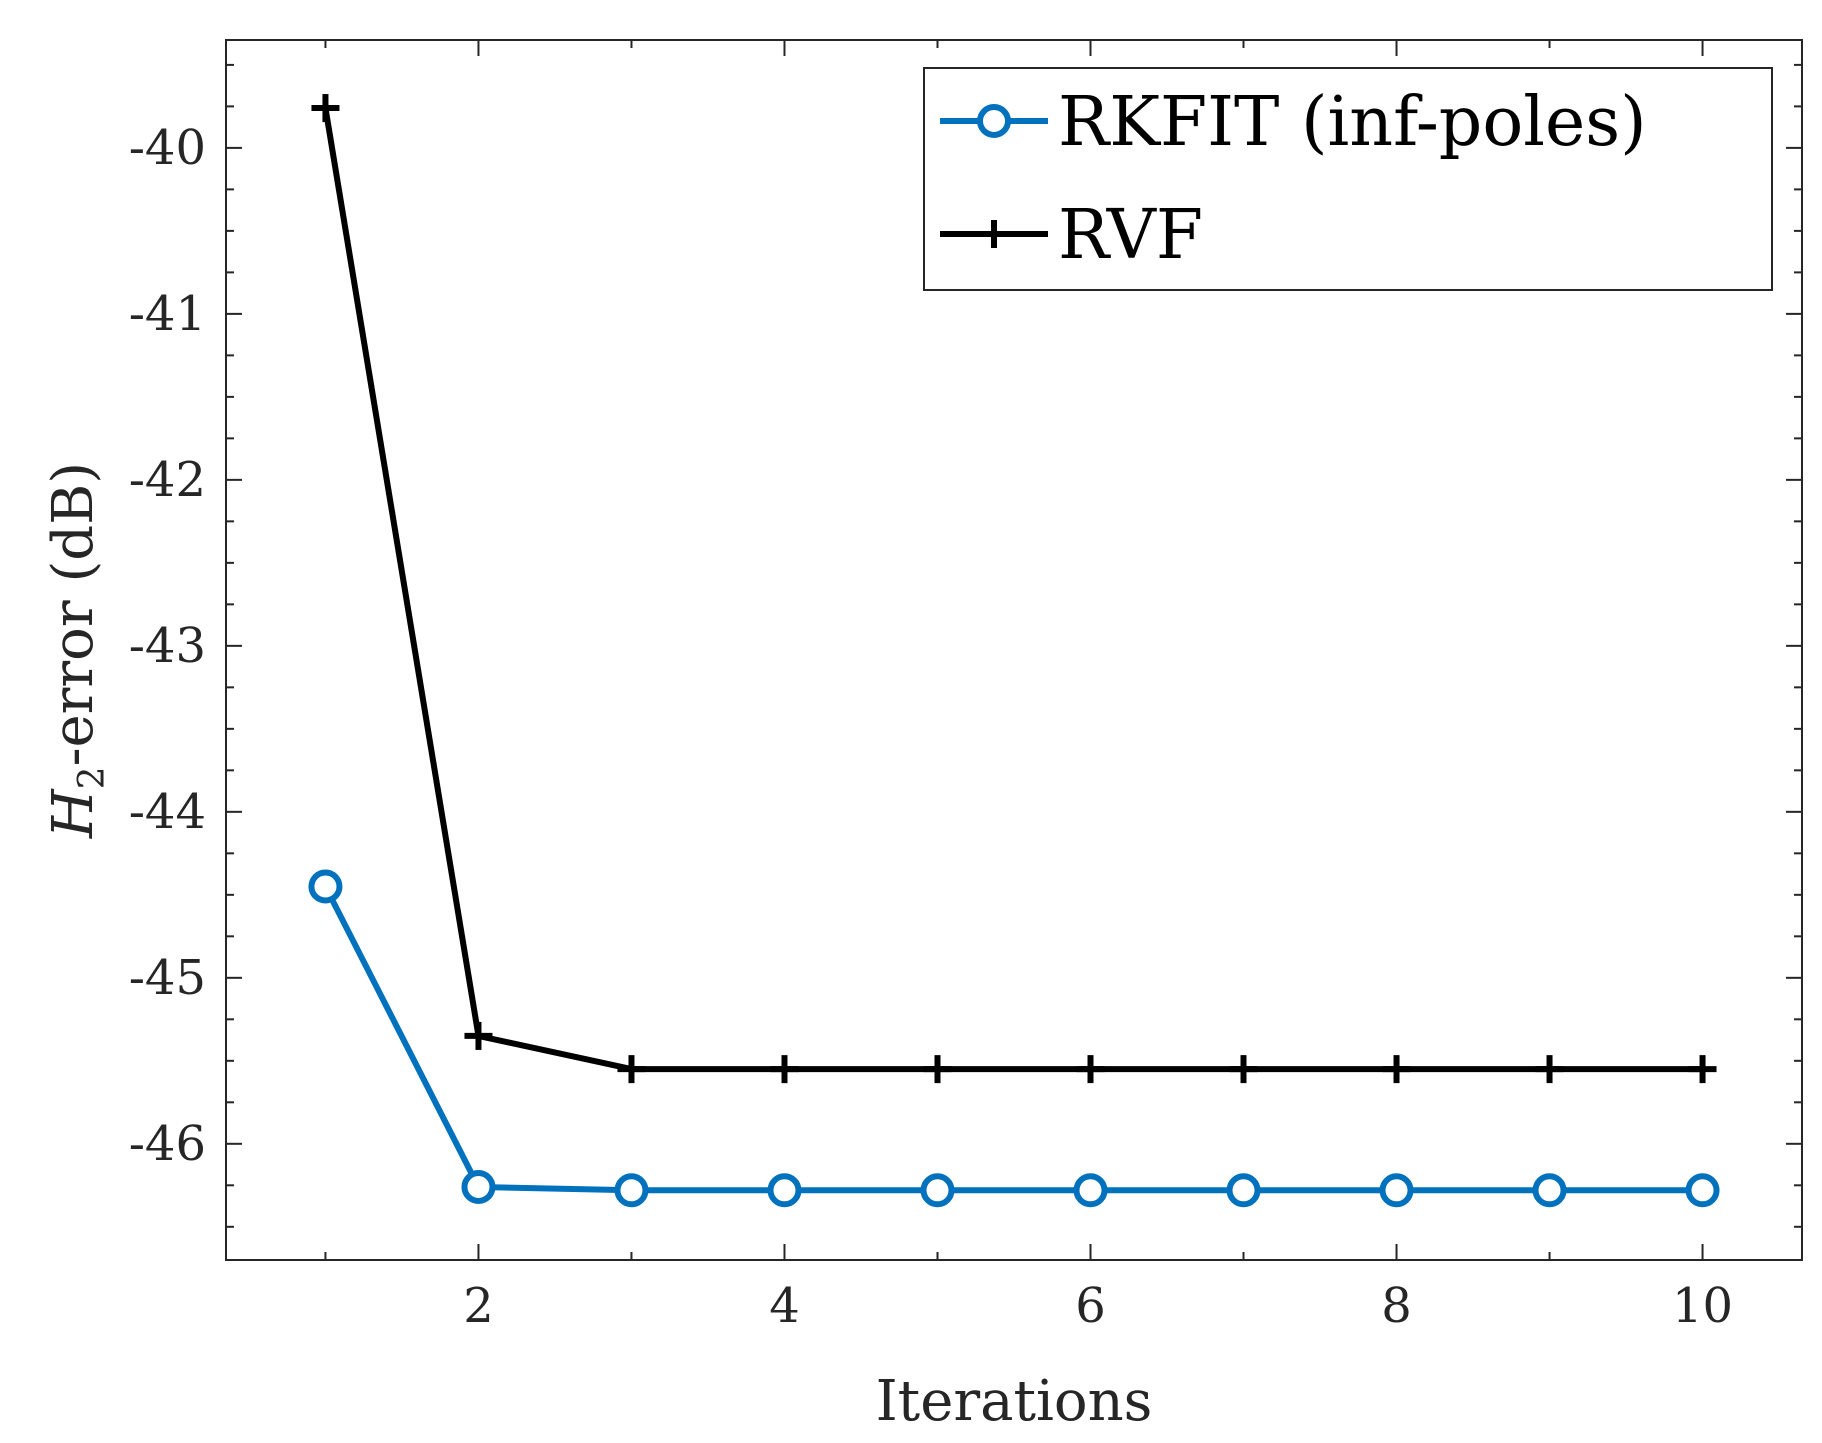 The image size is (1822, 1443). Describe the element at coordinates (167, 978) in the screenshot. I see `y-tick-label: -45` at that location.